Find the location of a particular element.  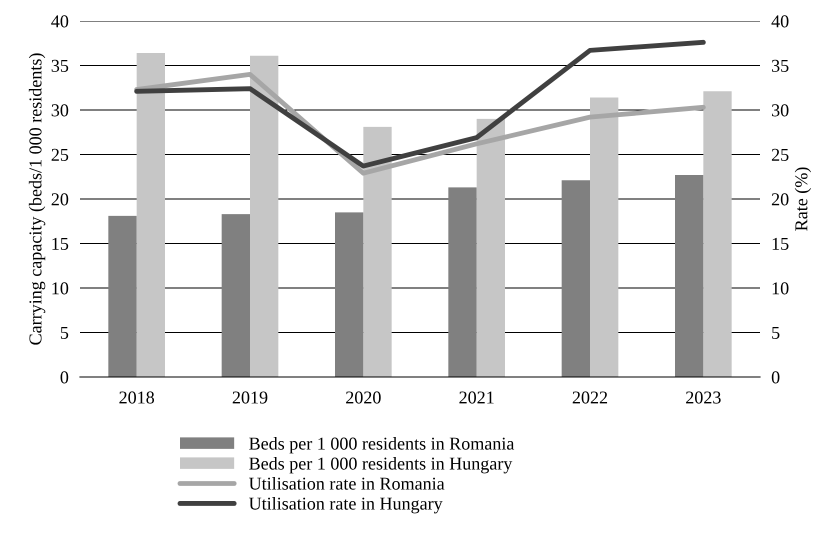

y-axis-title: Carrying capacity (beds/1 000 residents) is located at coordinates (37, 199).